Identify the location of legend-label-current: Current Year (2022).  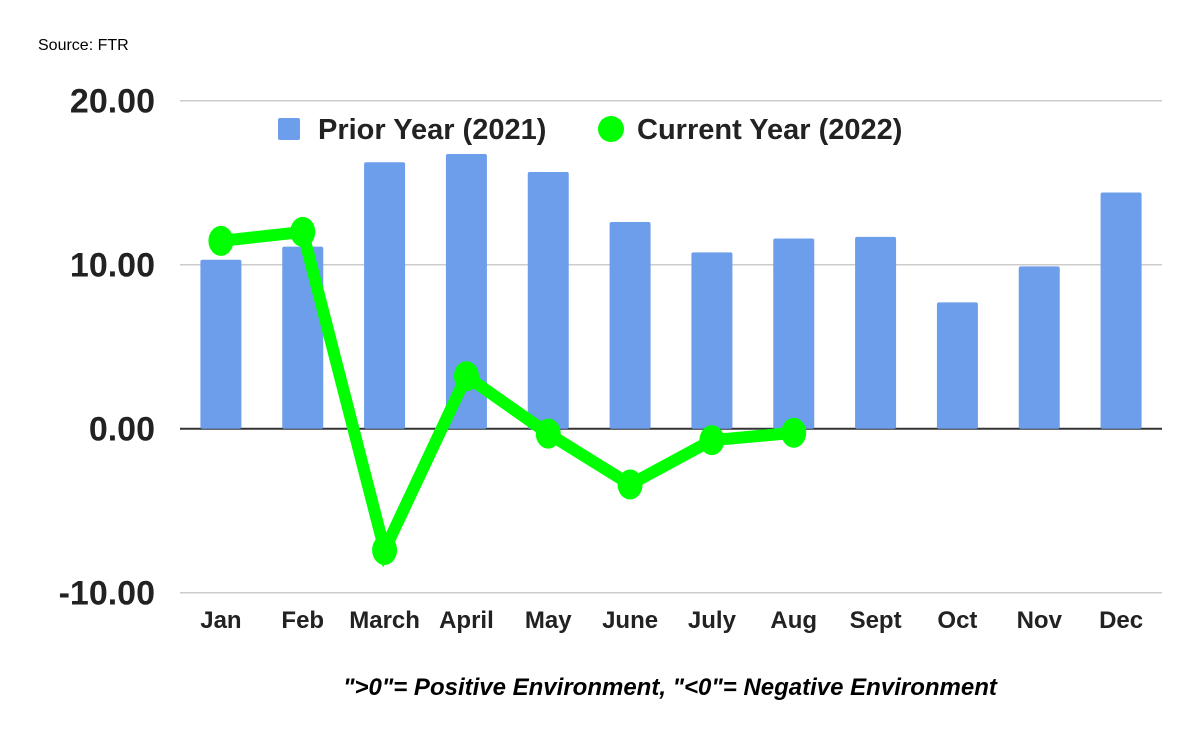
(769, 130).